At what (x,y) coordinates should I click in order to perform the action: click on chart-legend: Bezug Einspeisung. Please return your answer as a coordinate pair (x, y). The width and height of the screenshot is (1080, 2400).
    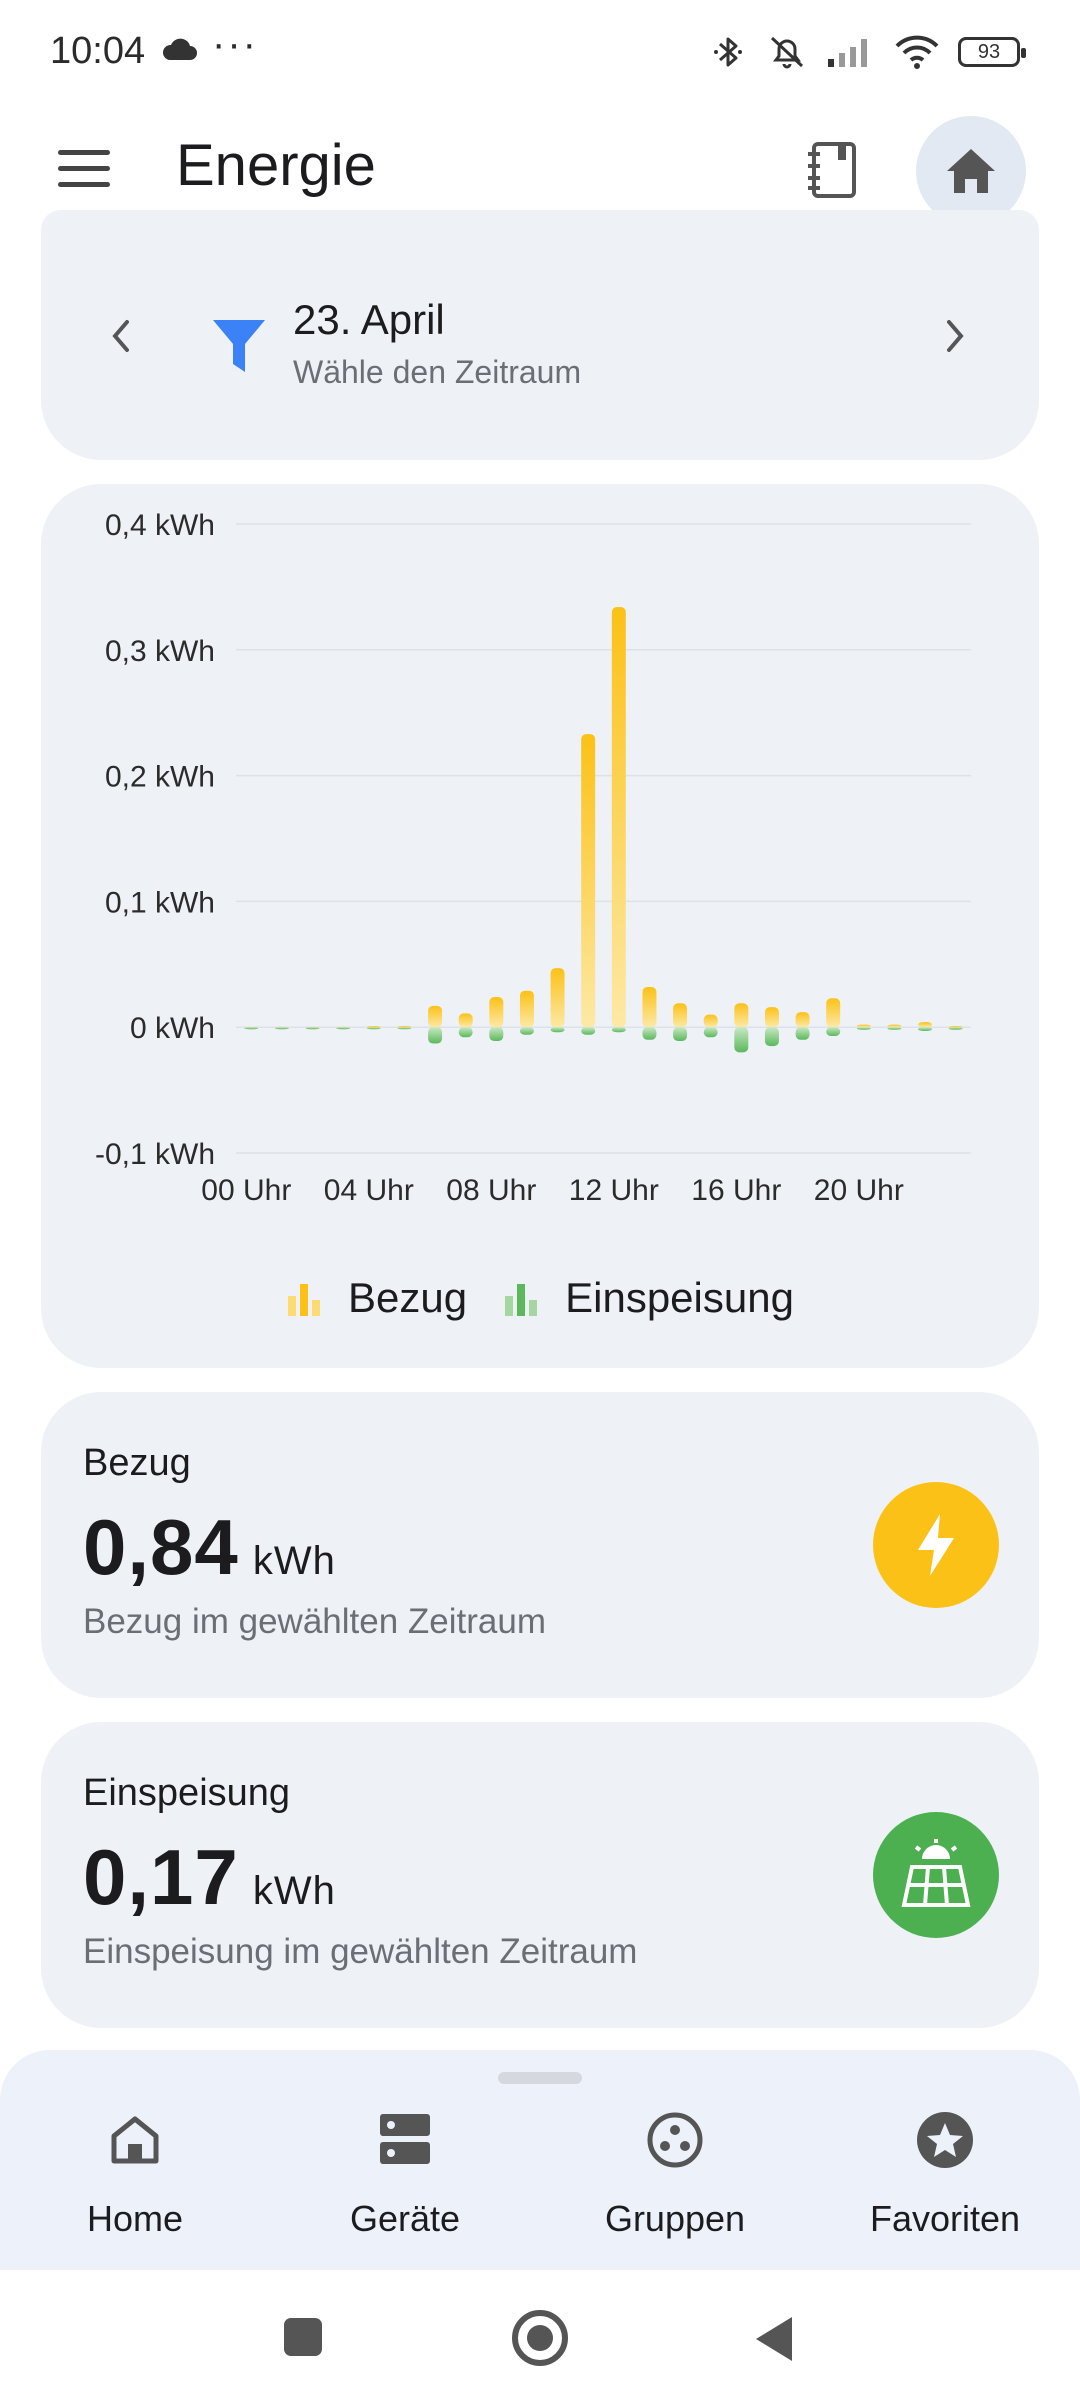
    Looking at the image, I should click on (540, 1298).